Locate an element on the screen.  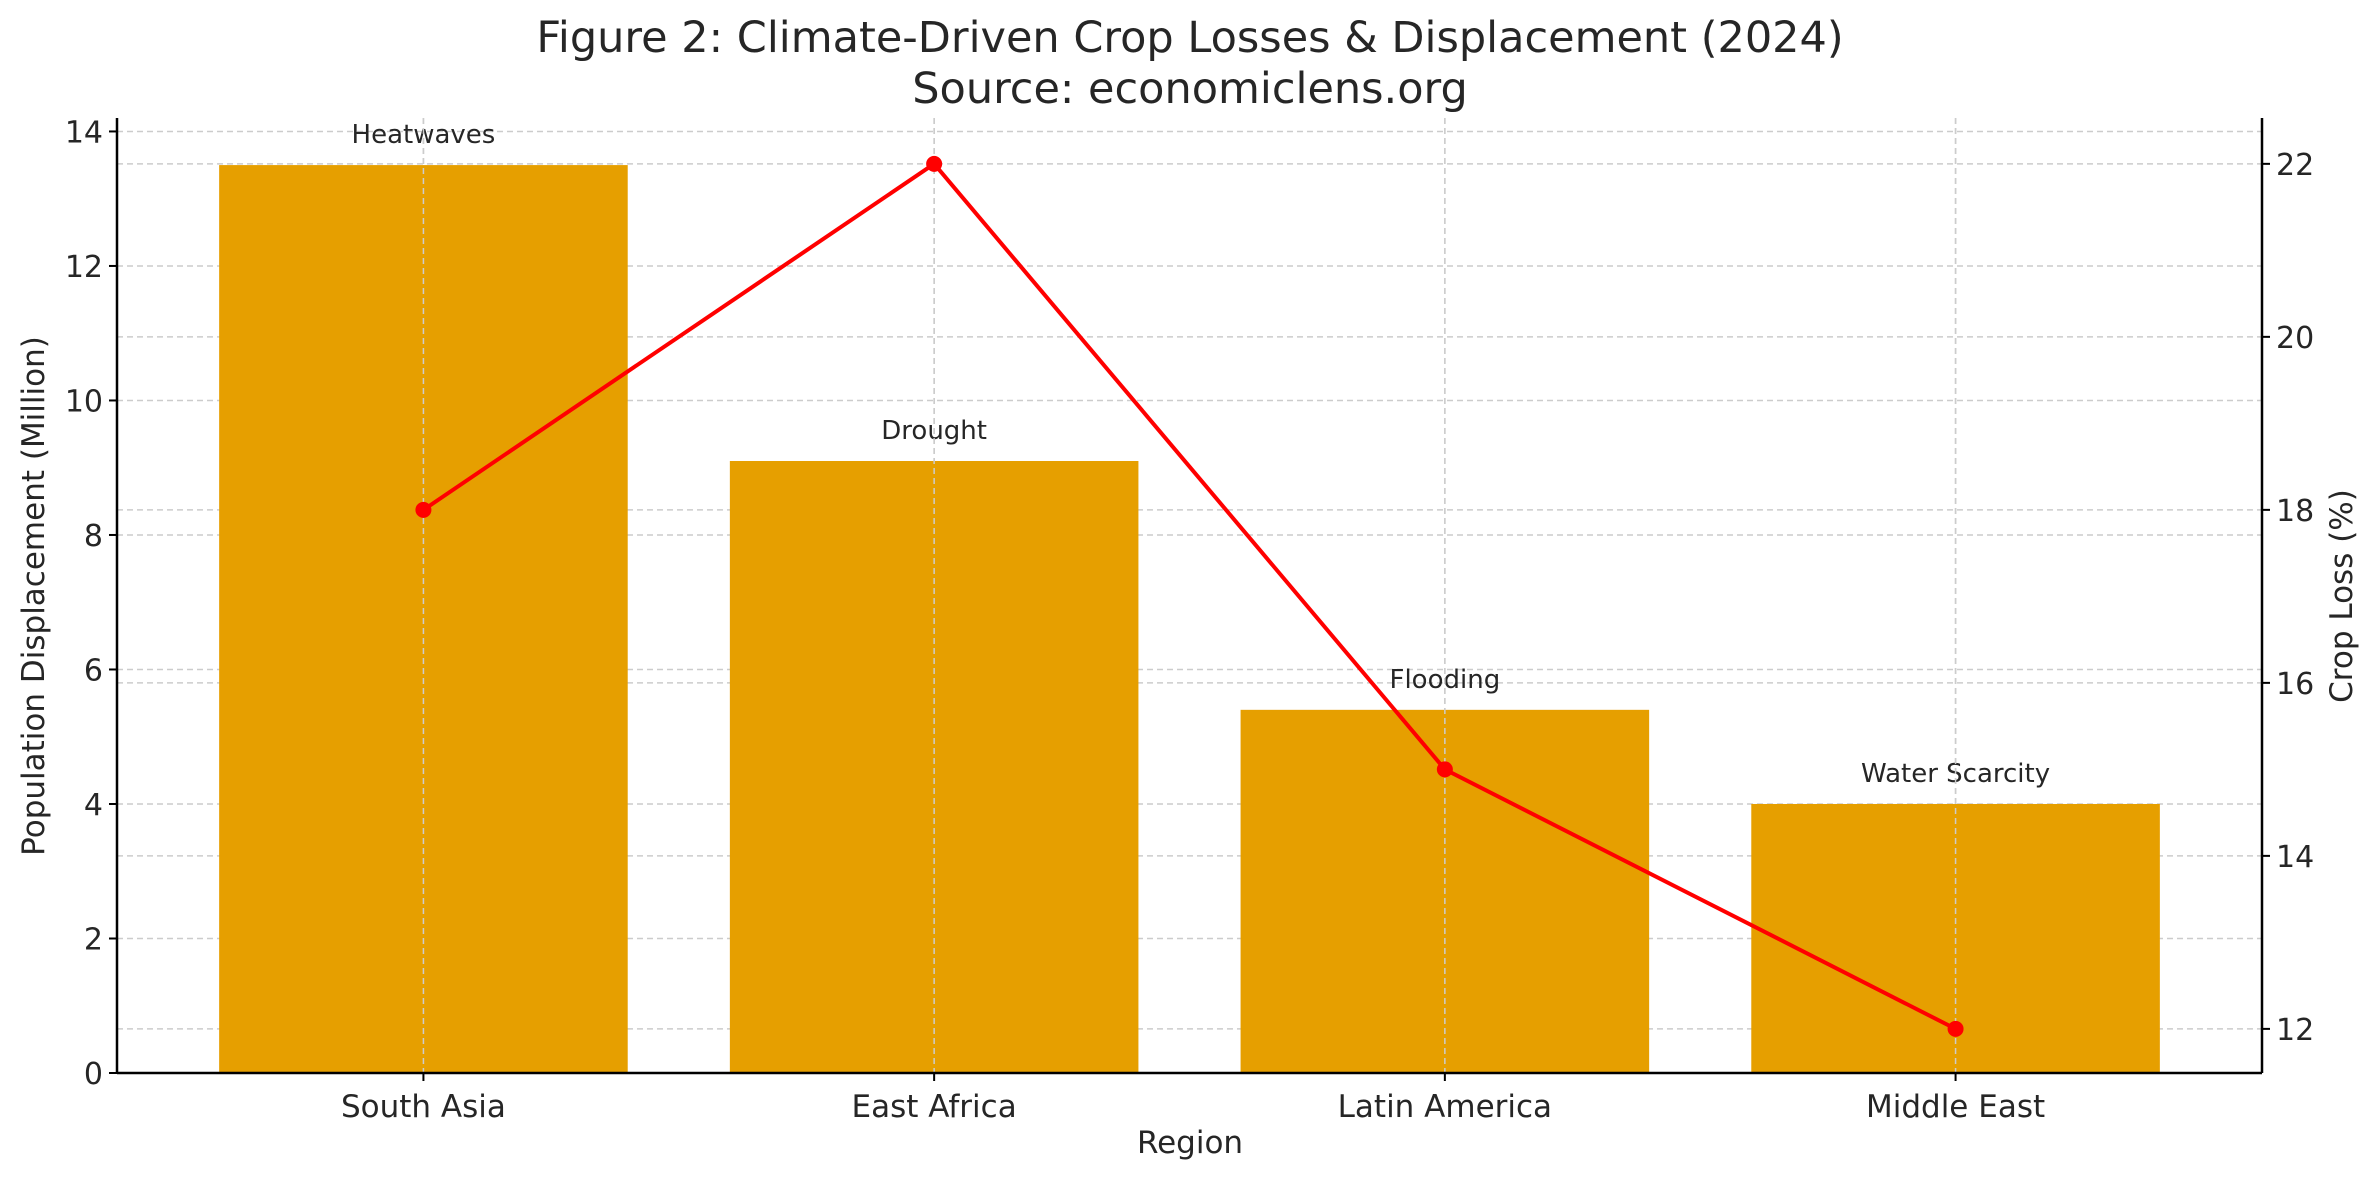
y-tick-label: 6 is located at coordinates (93, 670).